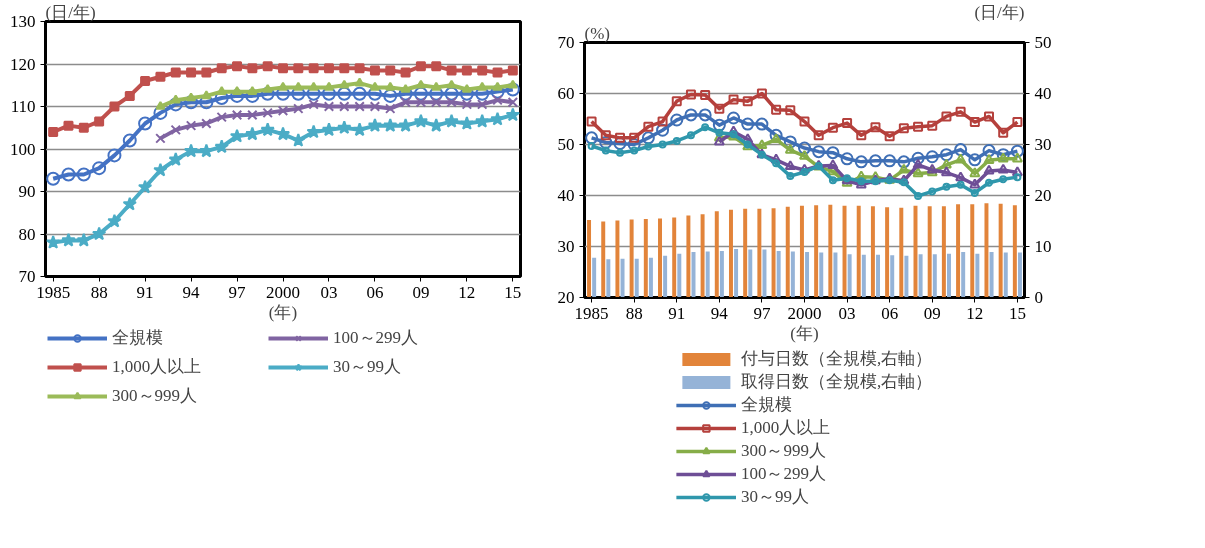 This screenshot has width=1205, height=548. What do you see at coordinates (1038, 297) in the screenshot?
I see `y2-tick-label: 0` at bounding box center [1038, 297].